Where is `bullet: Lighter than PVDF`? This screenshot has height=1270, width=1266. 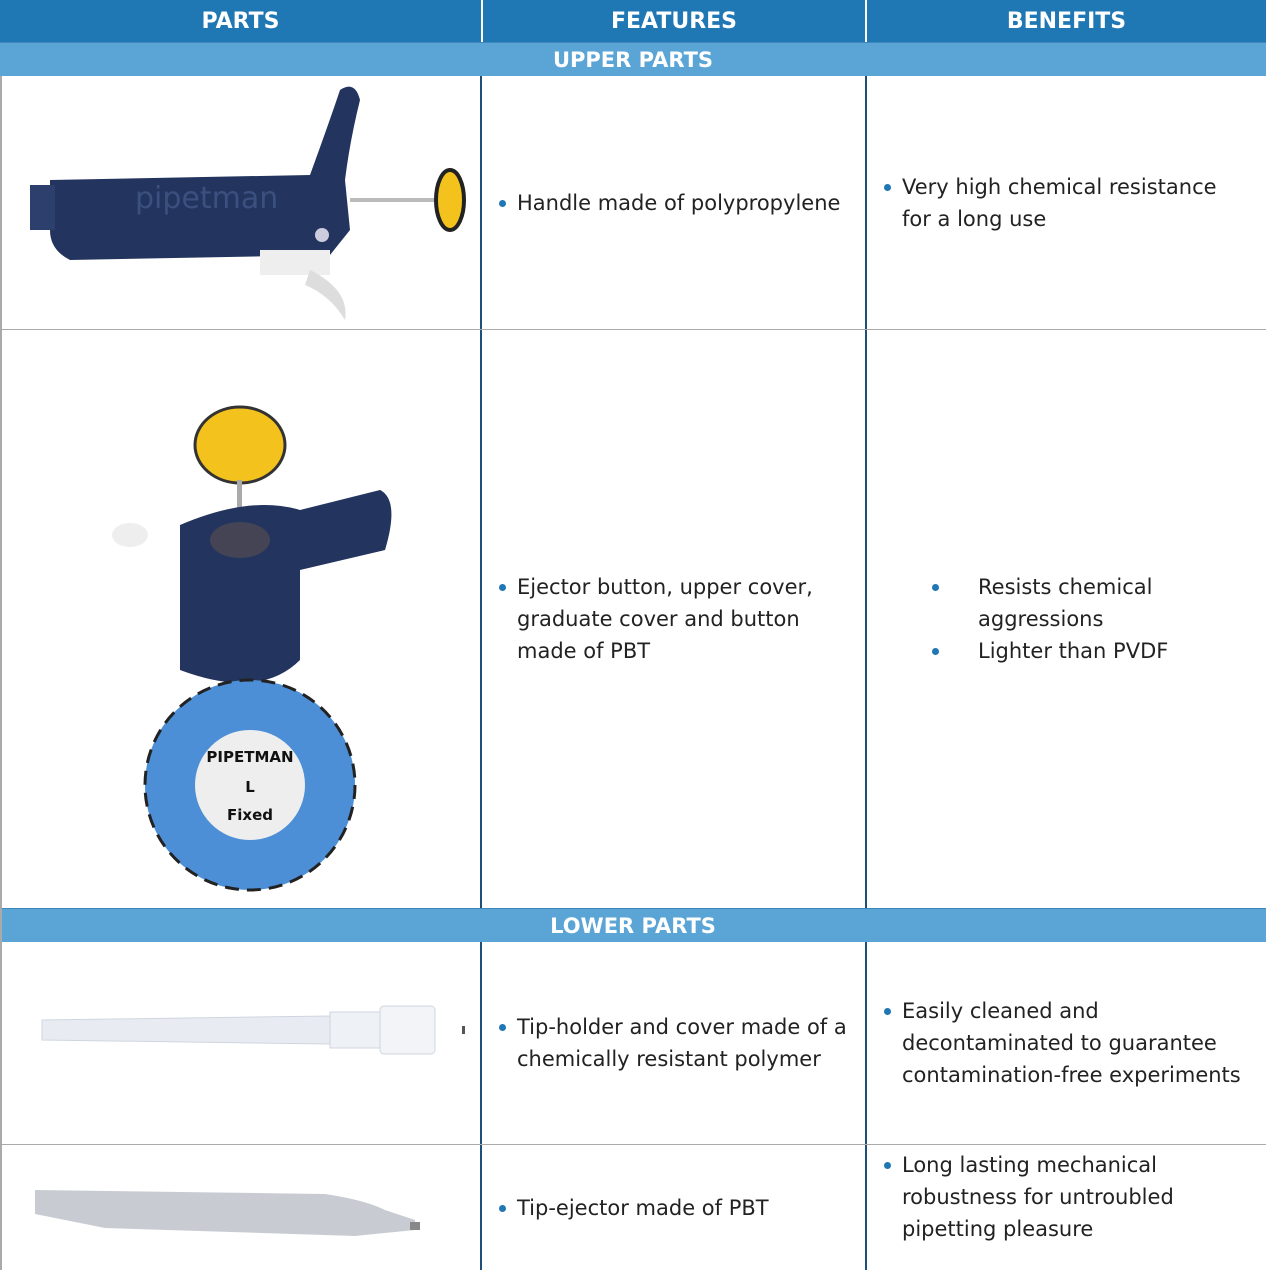
bullet: Lighter than PVDF is located at coordinates (1060, 651).